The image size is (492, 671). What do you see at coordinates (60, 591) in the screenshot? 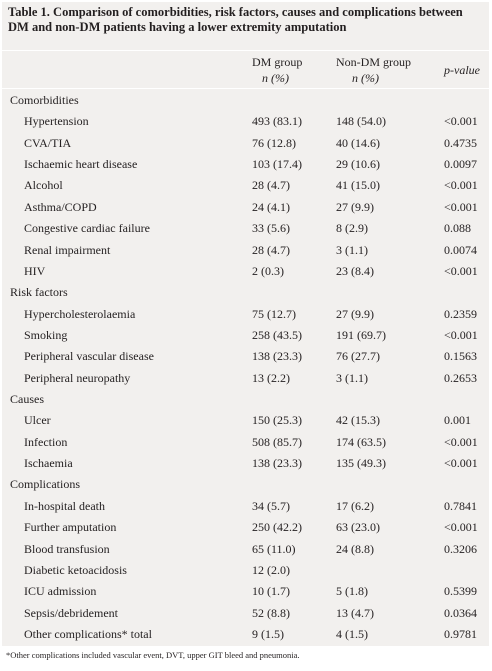
I see `row-label: ICU admission` at bounding box center [60, 591].